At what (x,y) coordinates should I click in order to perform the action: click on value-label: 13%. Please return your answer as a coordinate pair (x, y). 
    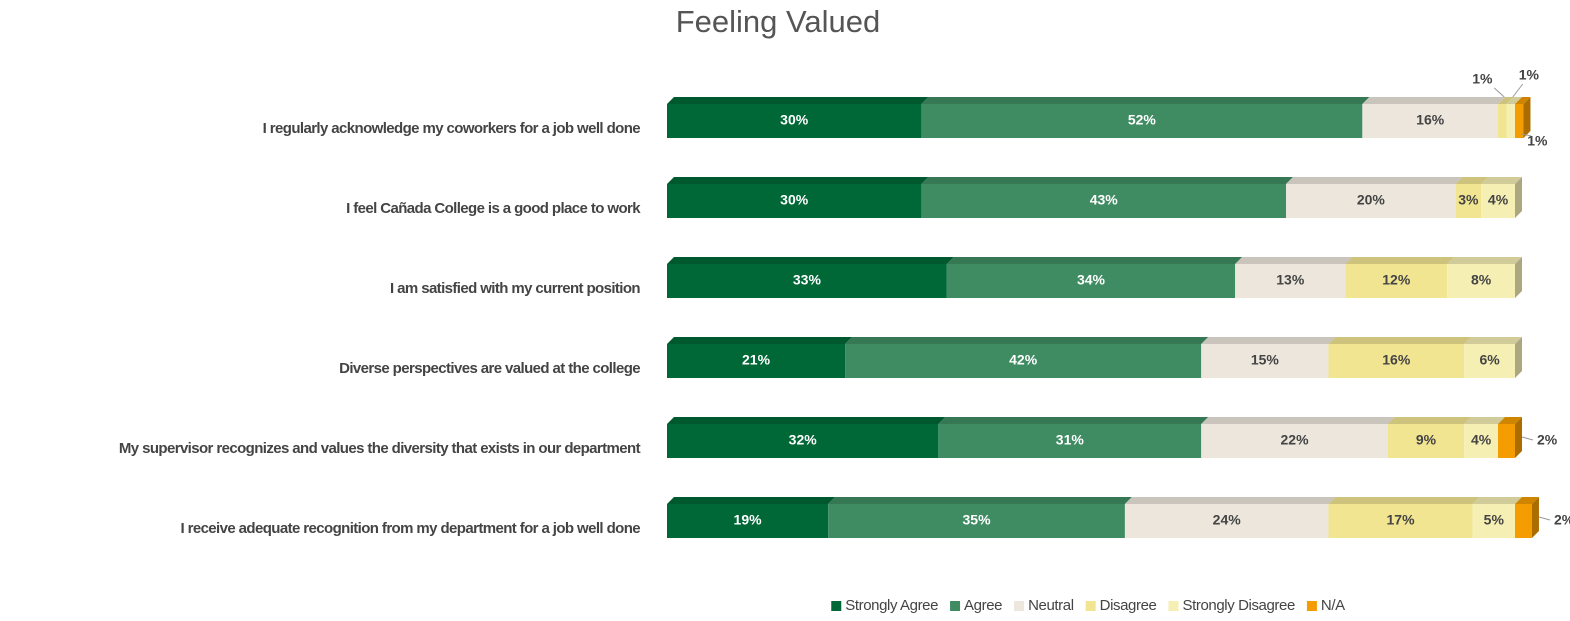
    Looking at the image, I should click on (1290, 280).